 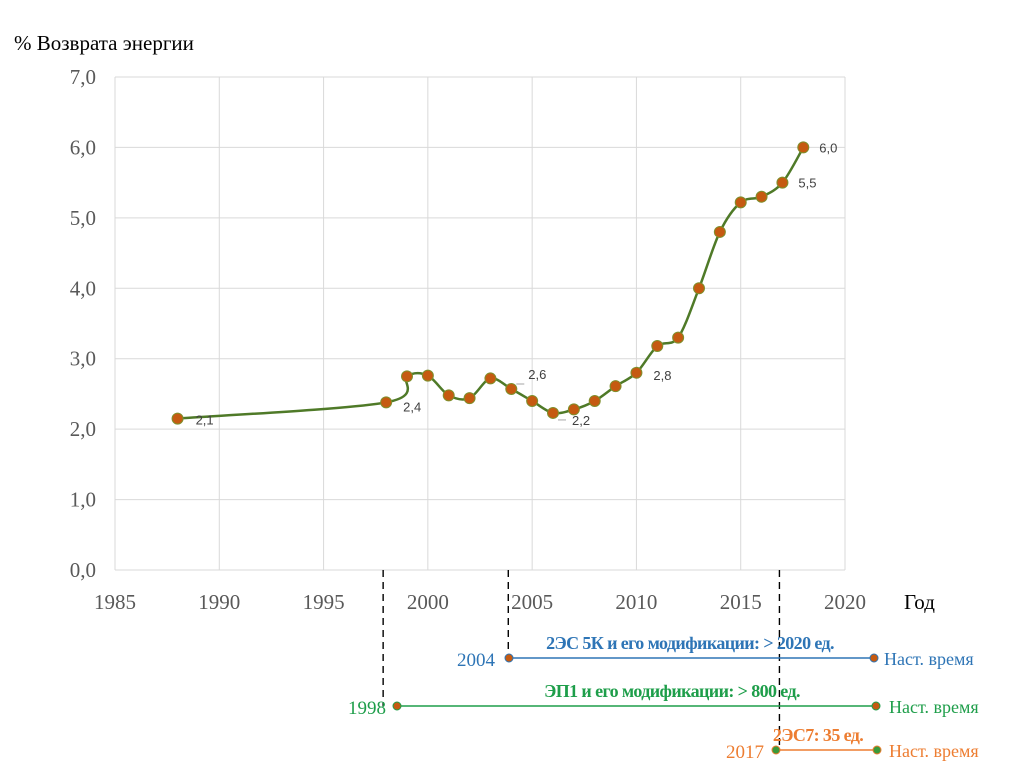 What do you see at coordinates (845, 602) in the screenshot?
I see `x-tick-label: 2020` at bounding box center [845, 602].